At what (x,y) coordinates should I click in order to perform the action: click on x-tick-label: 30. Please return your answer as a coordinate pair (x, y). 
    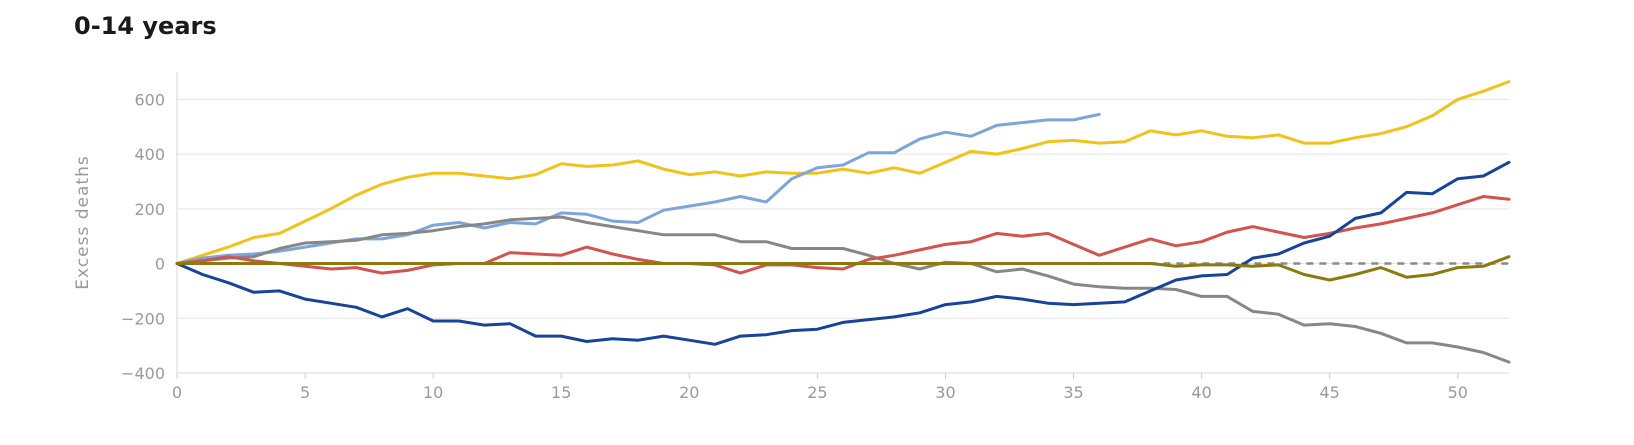
    Looking at the image, I should click on (945, 392).